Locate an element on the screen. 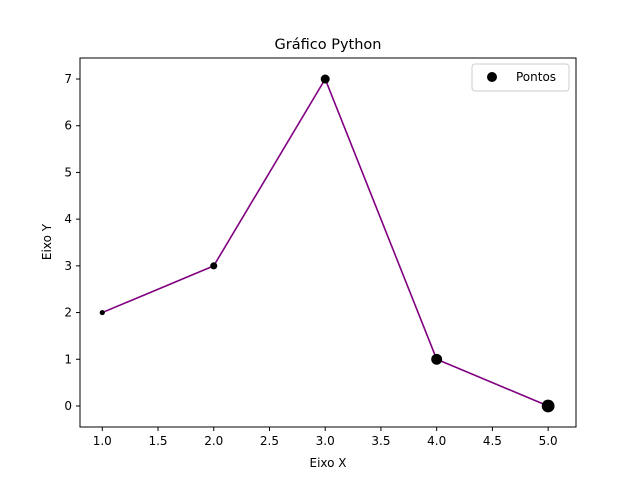  x-axis-ticks: 1.0 1.5 2.0 2.5 3.0 3.5 4.0 4.5 5.0 is located at coordinates (325, 437).